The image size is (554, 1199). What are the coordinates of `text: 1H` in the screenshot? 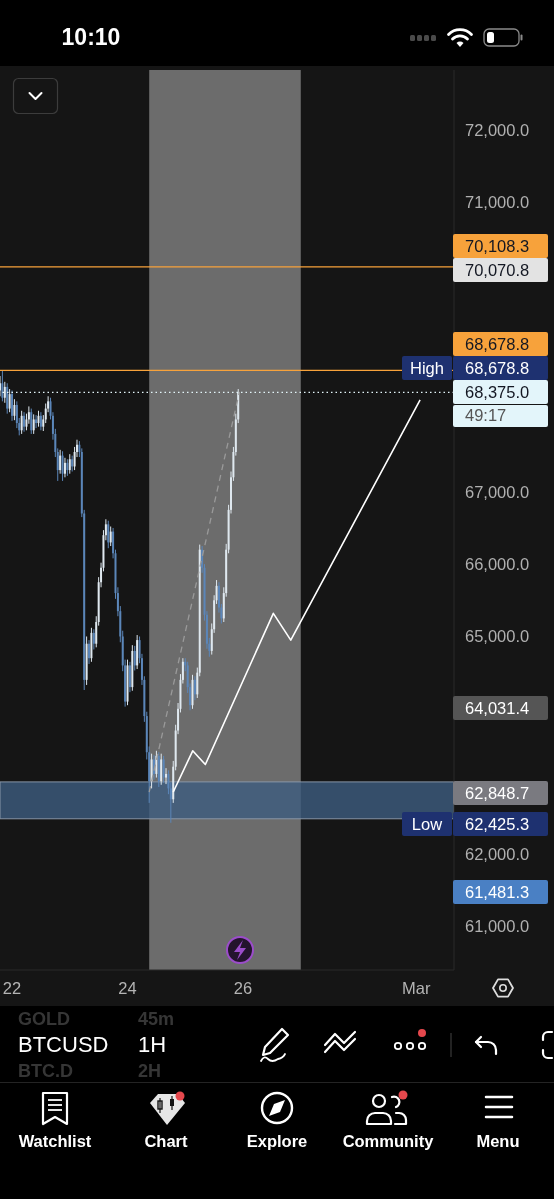 It's located at (152, 1044).